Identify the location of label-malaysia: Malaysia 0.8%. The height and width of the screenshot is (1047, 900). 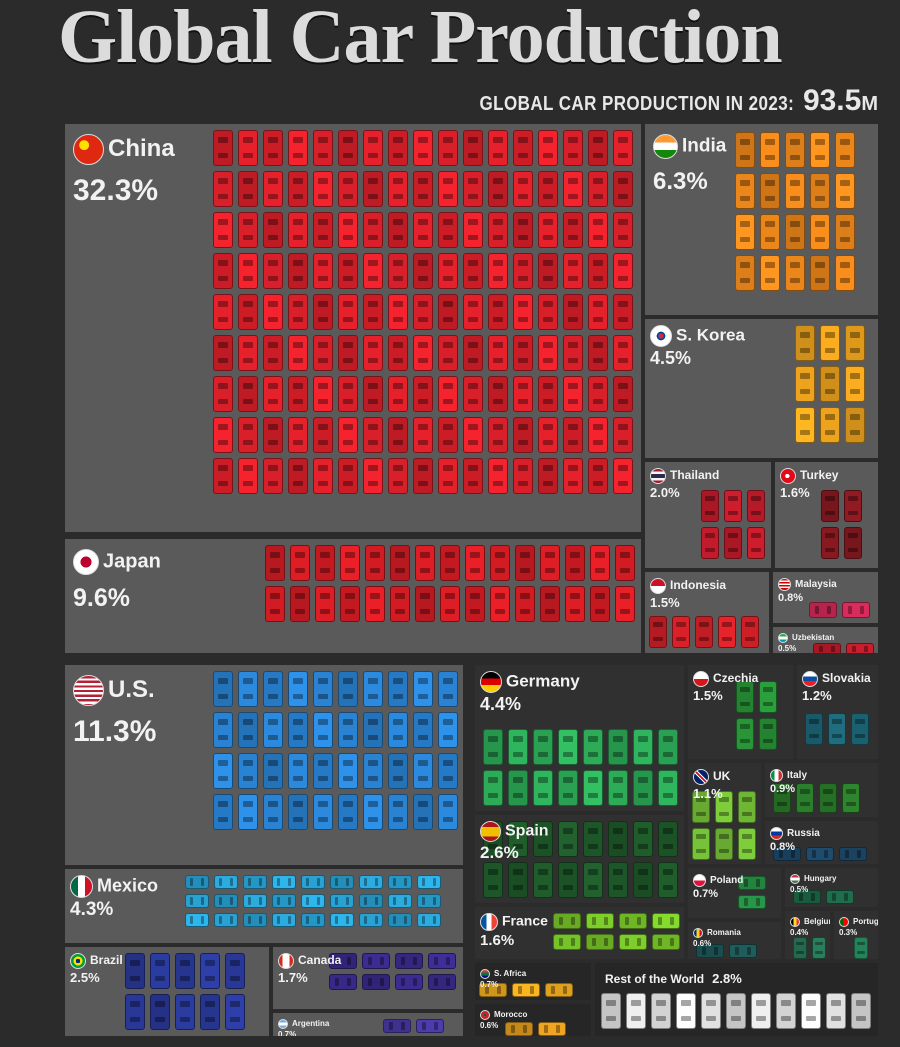
(807, 591).